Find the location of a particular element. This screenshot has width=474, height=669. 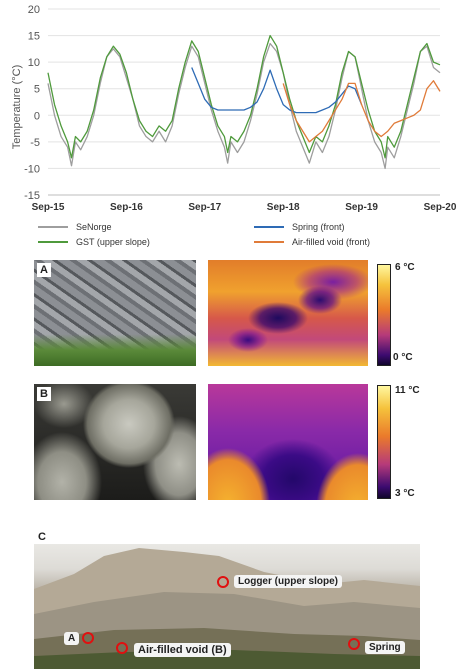

legend-label: SeNorge is located at coordinates (94, 227).